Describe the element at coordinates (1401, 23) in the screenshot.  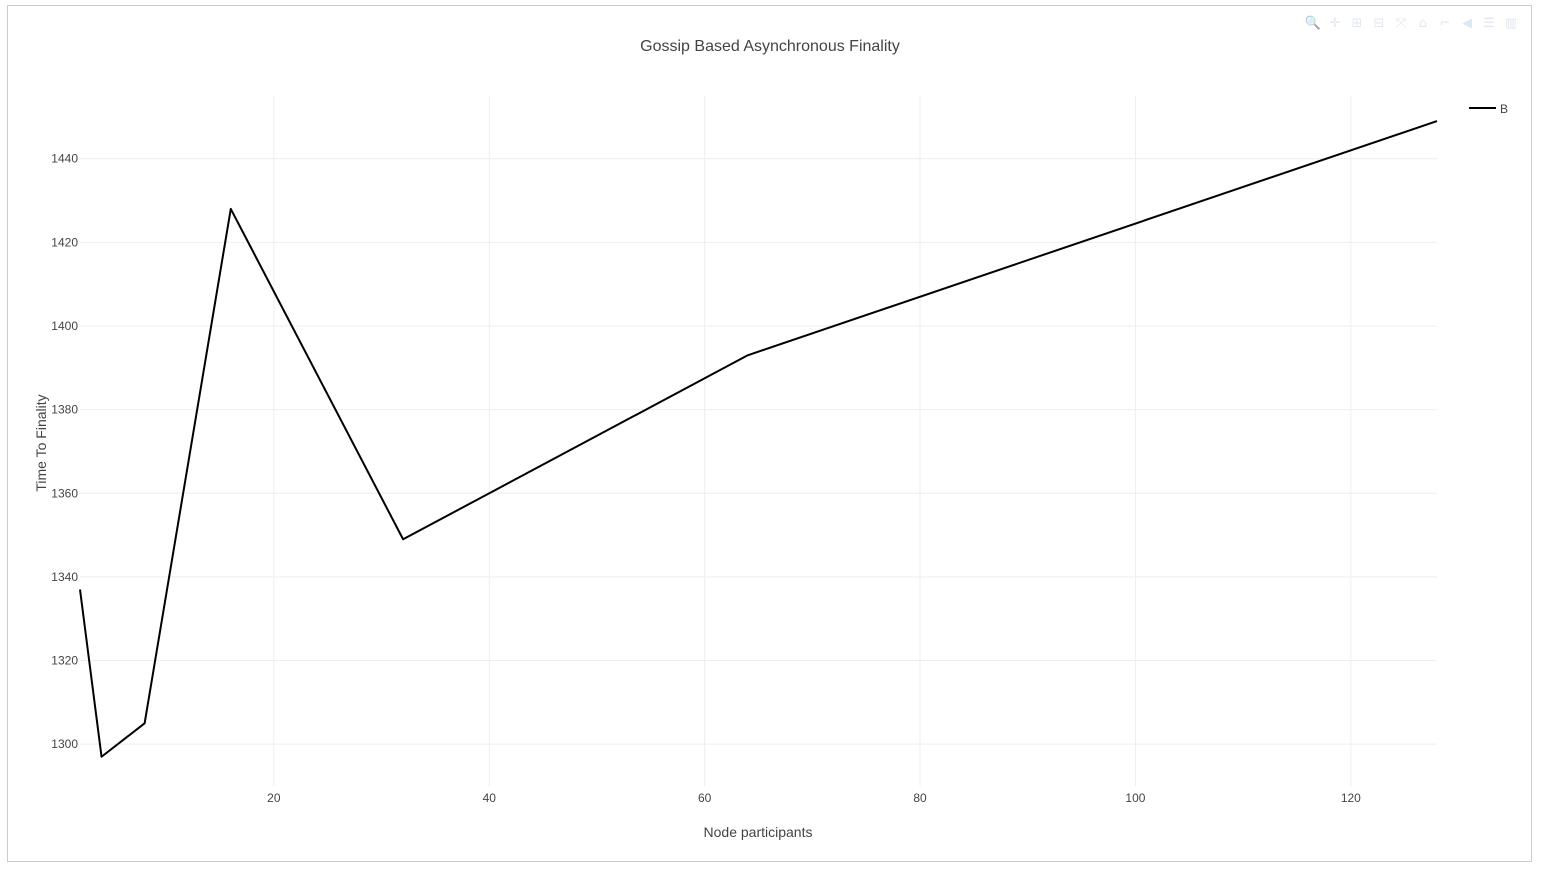
I see `autoscale-icon: ⤧` at that location.